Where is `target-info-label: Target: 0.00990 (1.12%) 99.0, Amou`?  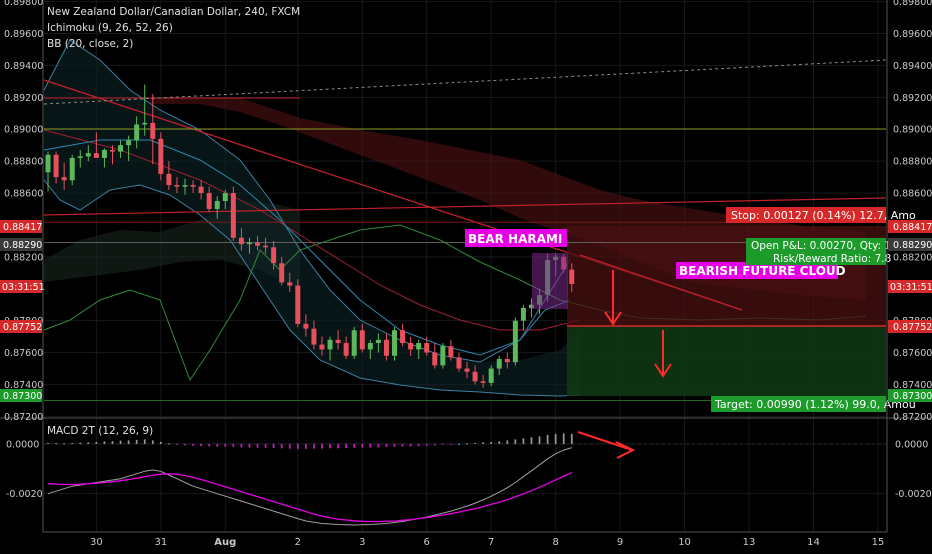
target-info-label: Target: 0.00990 (1.12%) 99.0, Amou is located at coordinates (815, 404).